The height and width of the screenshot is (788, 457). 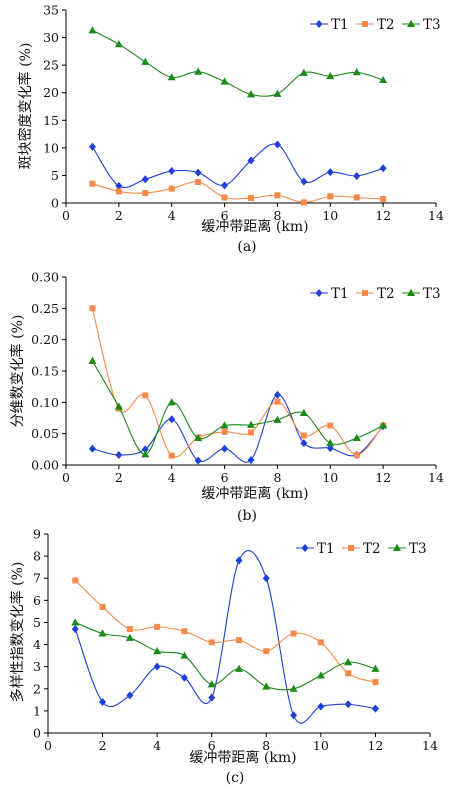 I want to click on legend-item-T2: T2, so click(x=375, y=294).